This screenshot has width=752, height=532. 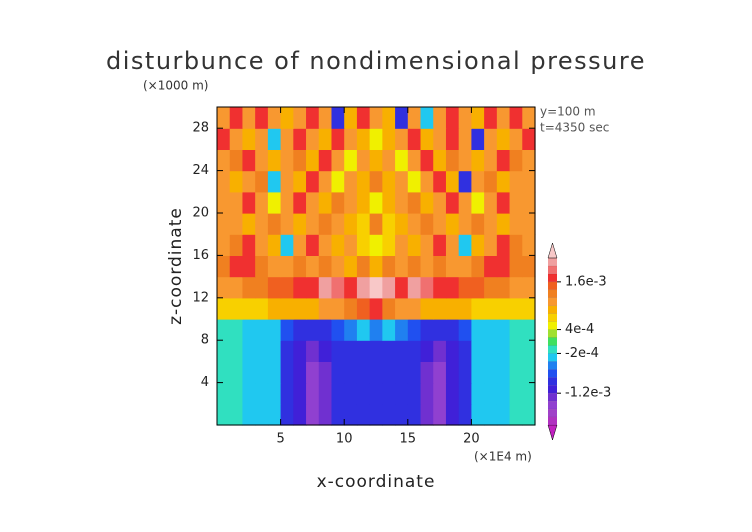 I want to click on x-axis-label: x-coordinate, so click(x=376, y=482).